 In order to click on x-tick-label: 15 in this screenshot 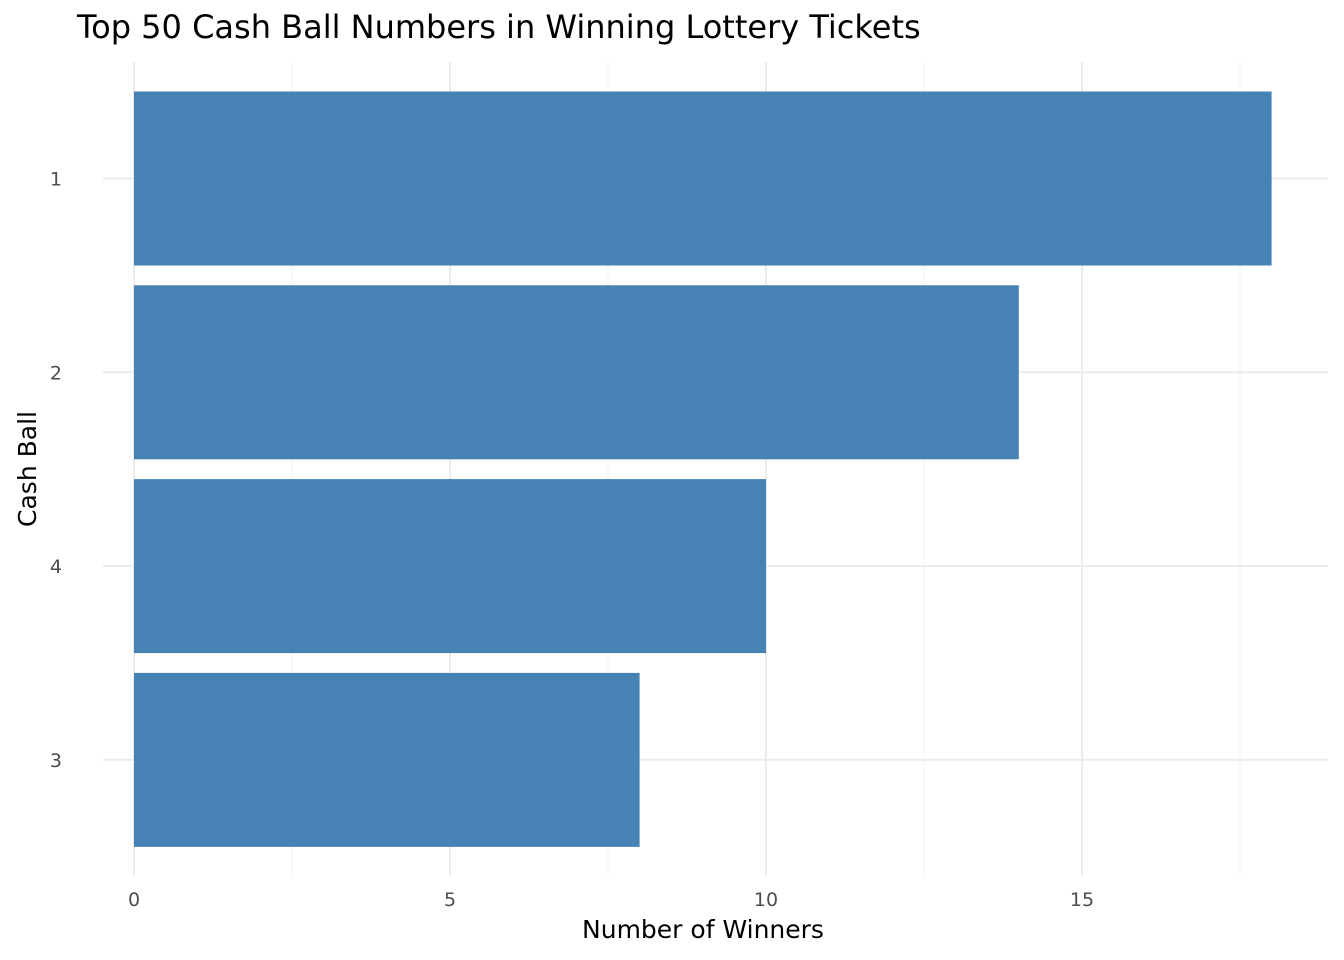, I will do `click(1082, 900)`.